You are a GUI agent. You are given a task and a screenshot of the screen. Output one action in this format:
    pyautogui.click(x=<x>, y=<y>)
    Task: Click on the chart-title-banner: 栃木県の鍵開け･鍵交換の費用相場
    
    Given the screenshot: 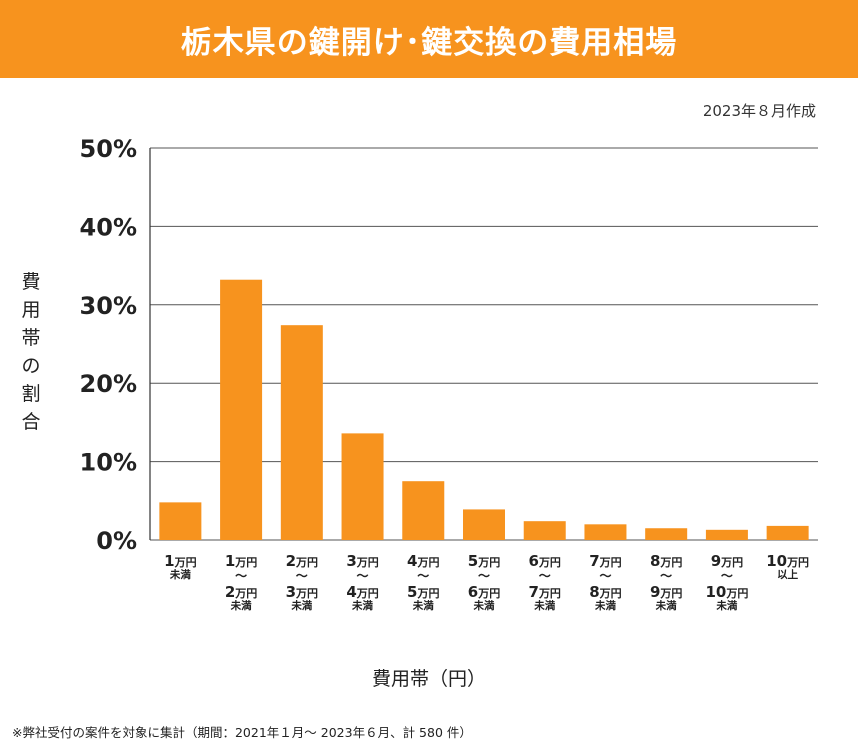 What is the action you would take?
    pyautogui.click(x=429, y=39)
    